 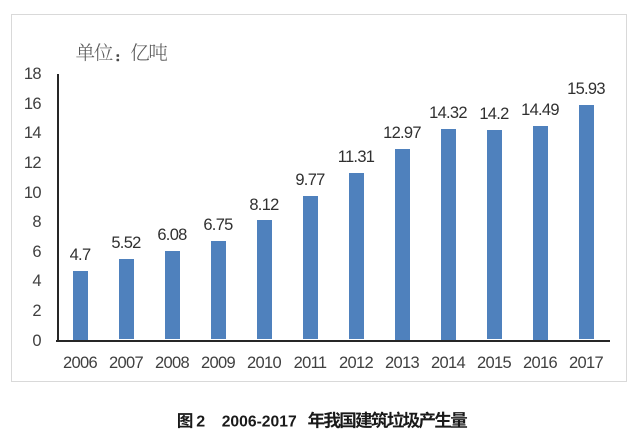 I want to click on svg-text: 2, so click(x=200, y=422).